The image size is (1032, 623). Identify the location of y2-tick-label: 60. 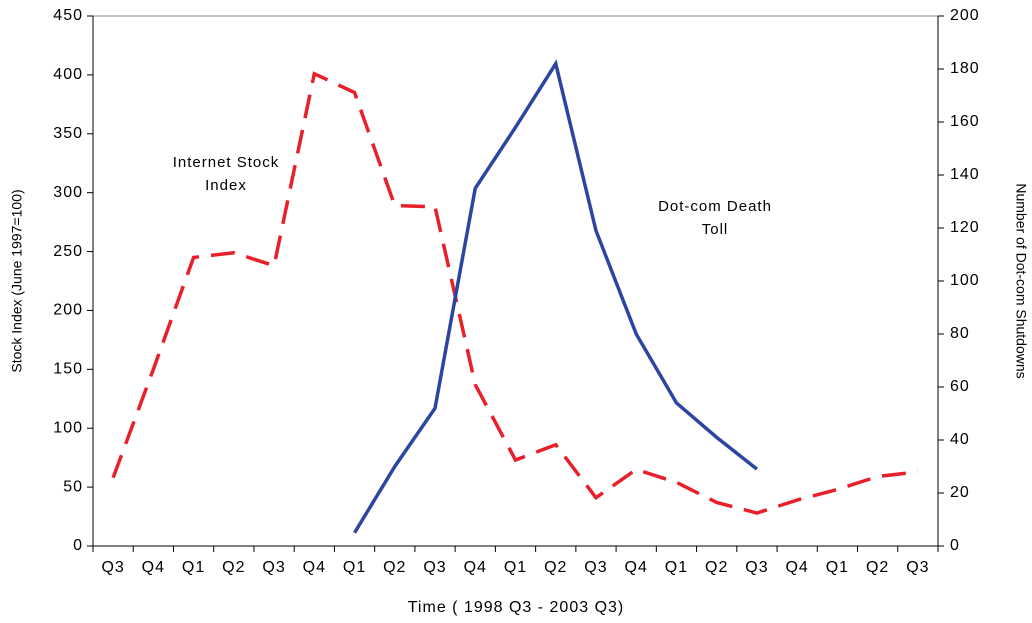
(960, 386).